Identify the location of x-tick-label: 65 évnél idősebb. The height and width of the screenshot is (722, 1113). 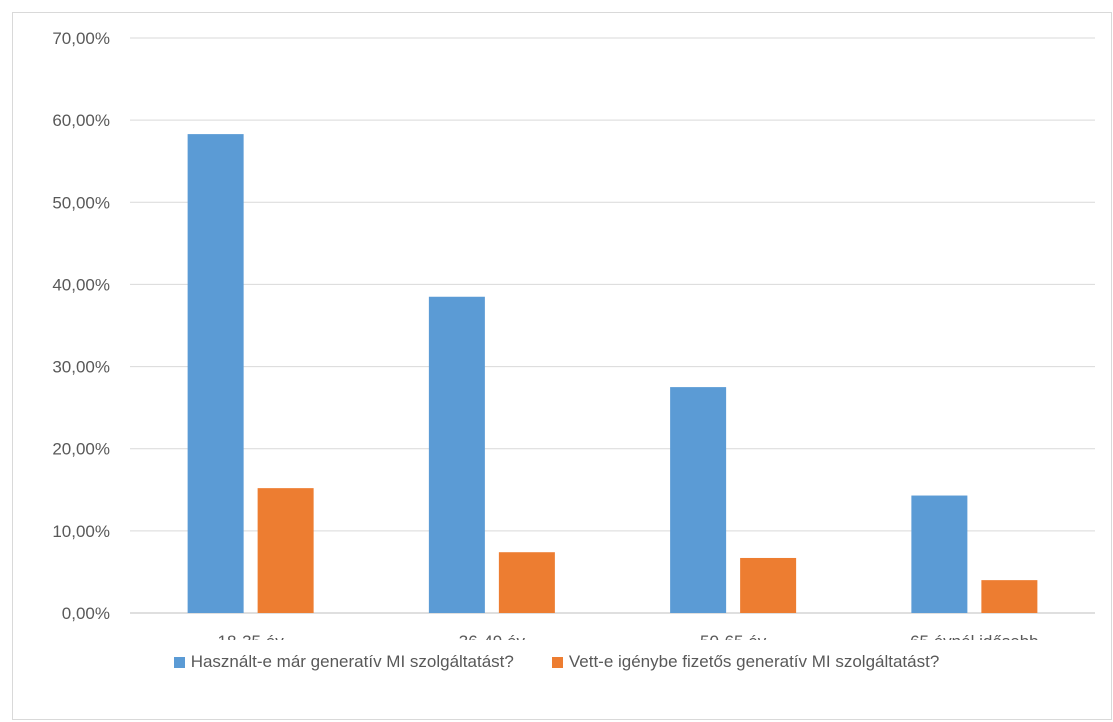
(974, 636).